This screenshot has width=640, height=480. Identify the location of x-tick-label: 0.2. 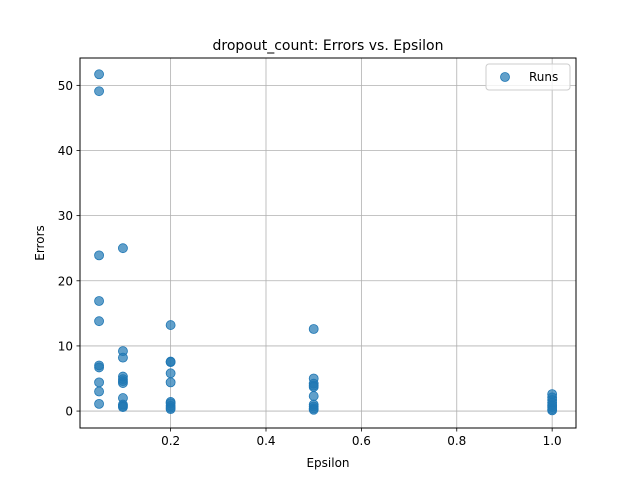
(170, 441).